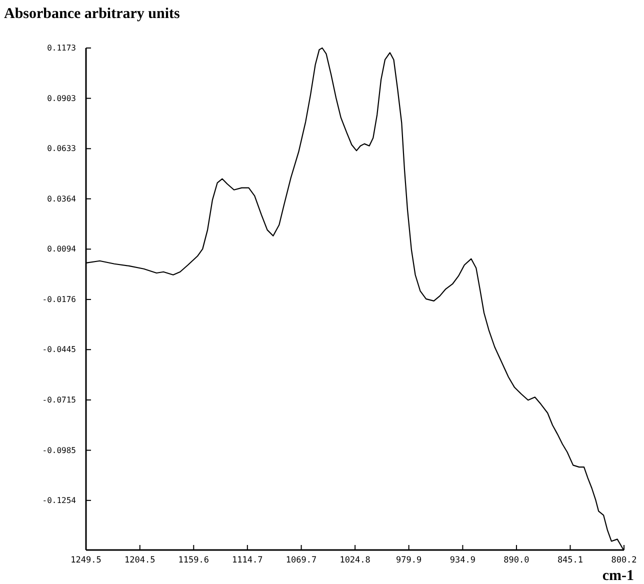 The image size is (644, 584). What do you see at coordinates (301, 560) in the screenshot?
I see `x-tick-label: 1069.7` at bounding box center [301, 560].